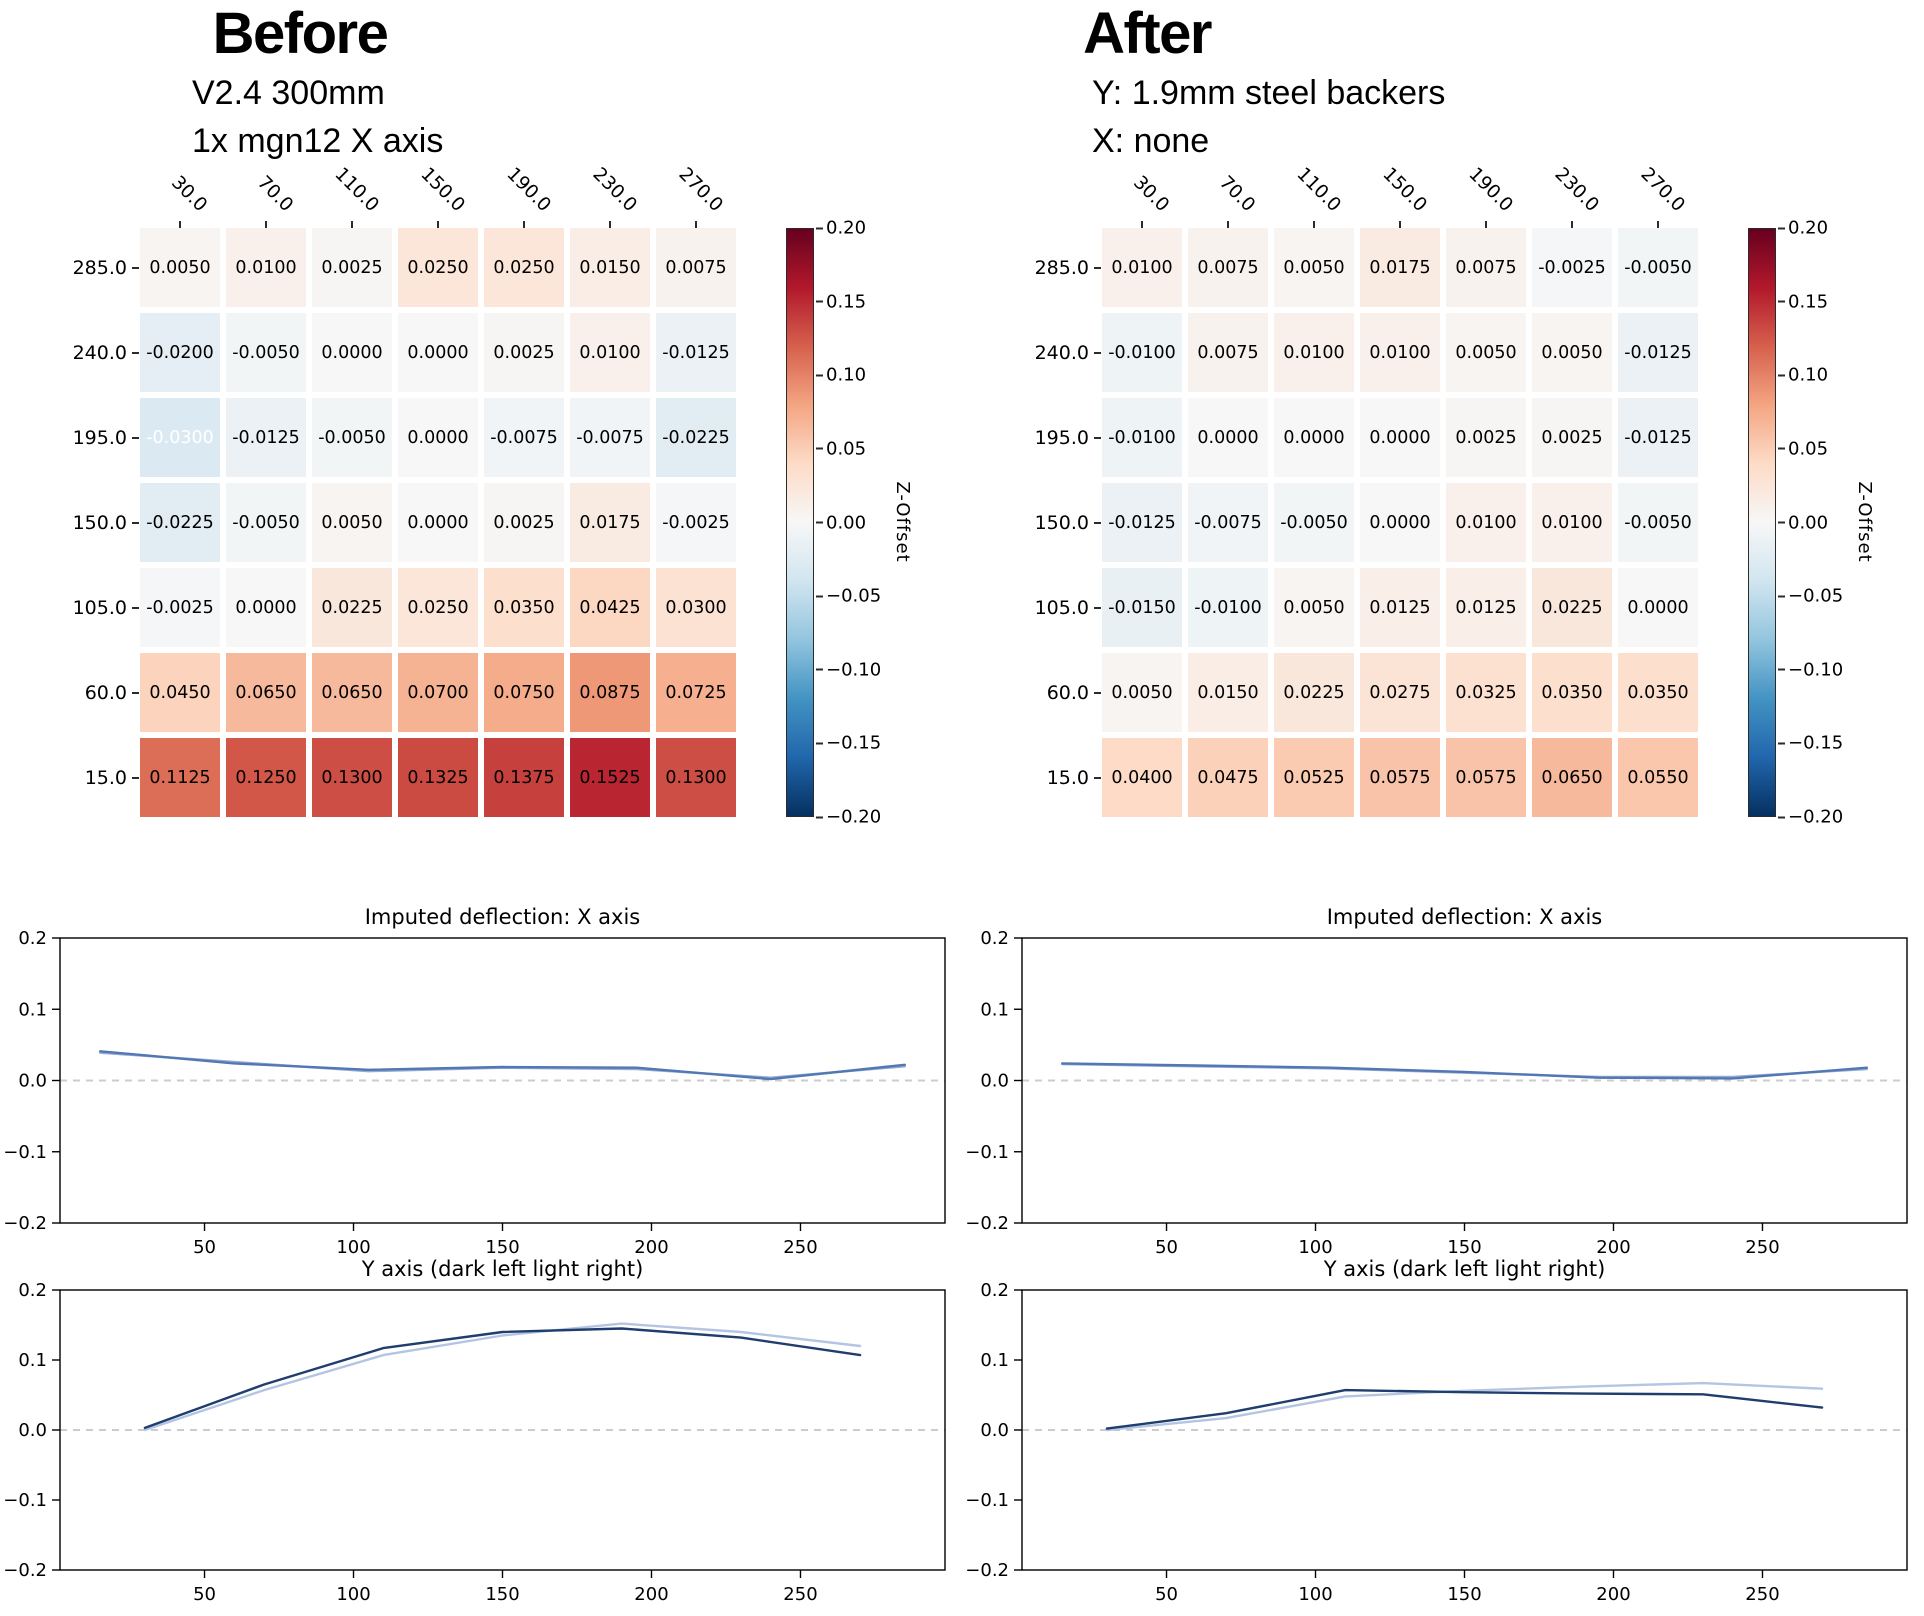 The height and width of the screenshot is (1616, 1924). What do you see at coordinates (528, 189) in the screenshot?
I see `column-tick-label: 190.0` at bounding box center [528, 189].